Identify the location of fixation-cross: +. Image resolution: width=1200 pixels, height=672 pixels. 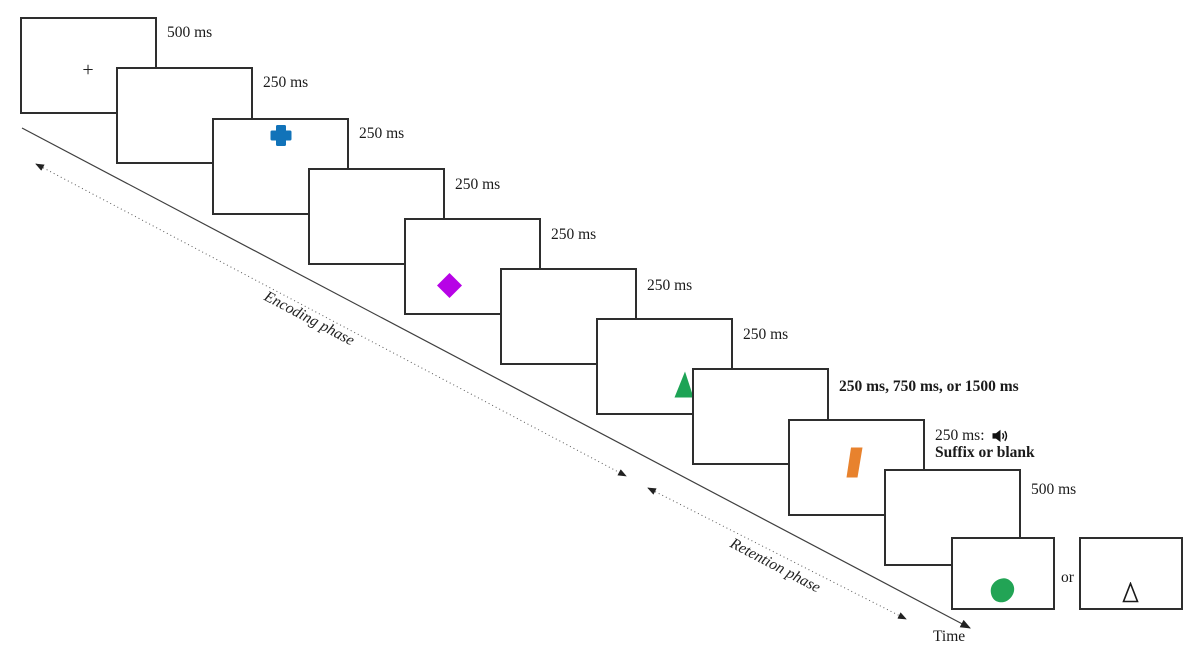
(88, 70).